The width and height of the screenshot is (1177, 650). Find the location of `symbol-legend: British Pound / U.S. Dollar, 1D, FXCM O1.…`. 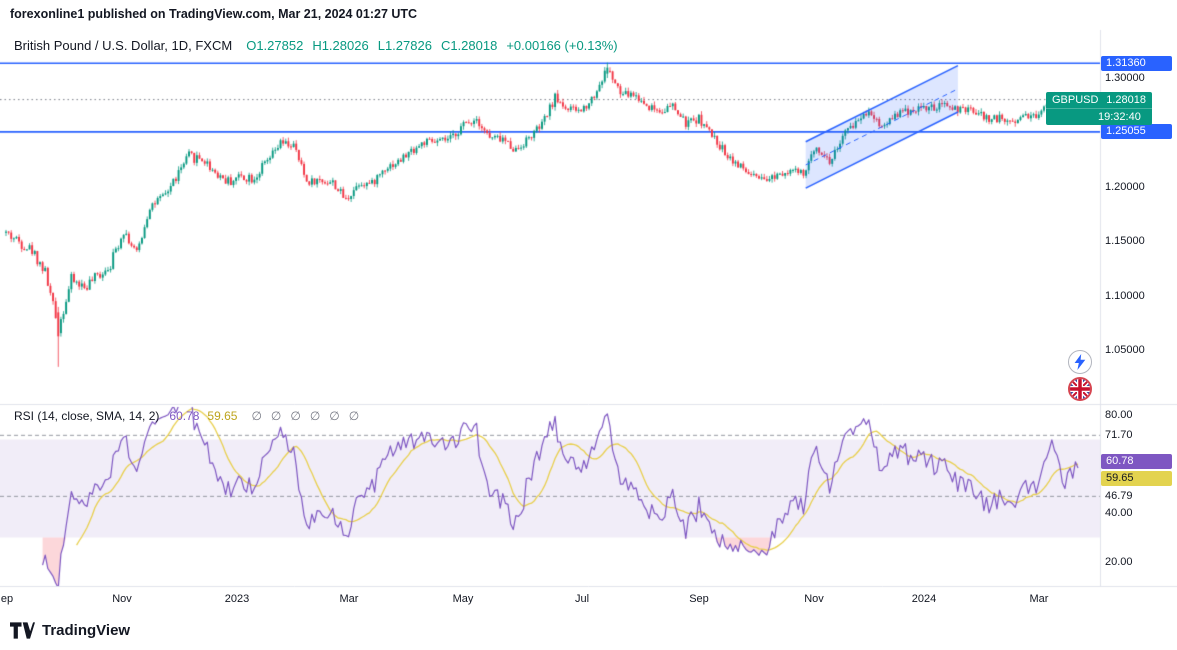

symbol-legend: British Pound / U.S. Dollar, 1D, FXCM O1.… is located at coordinates (316, 45).